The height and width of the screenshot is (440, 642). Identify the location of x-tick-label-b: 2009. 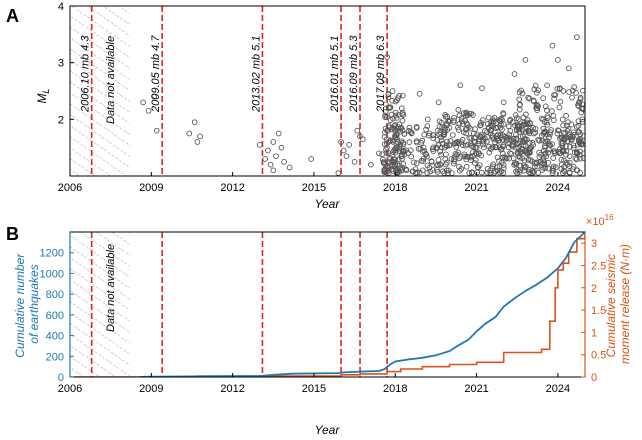
(151, 389).